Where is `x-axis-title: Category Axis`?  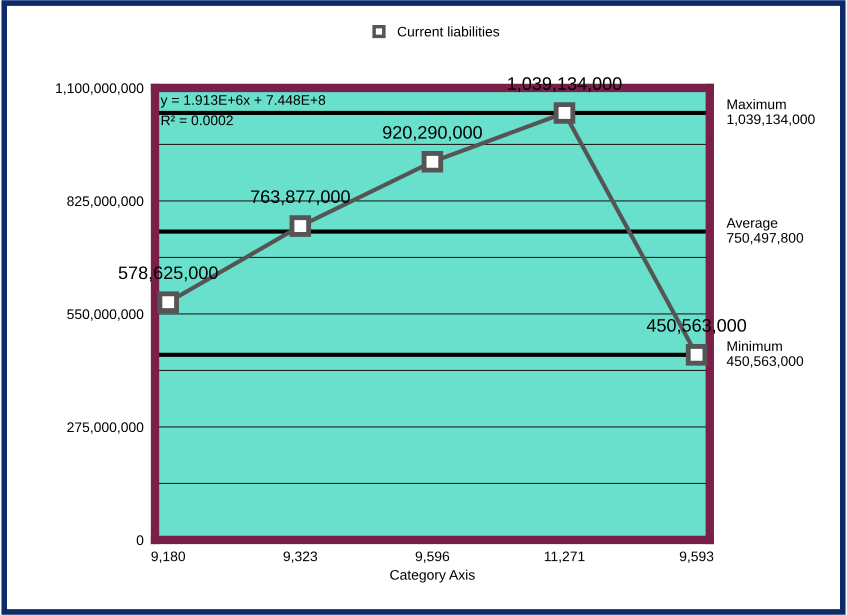 x-axis-title: Category Axis is located at coordinates (432, 576).